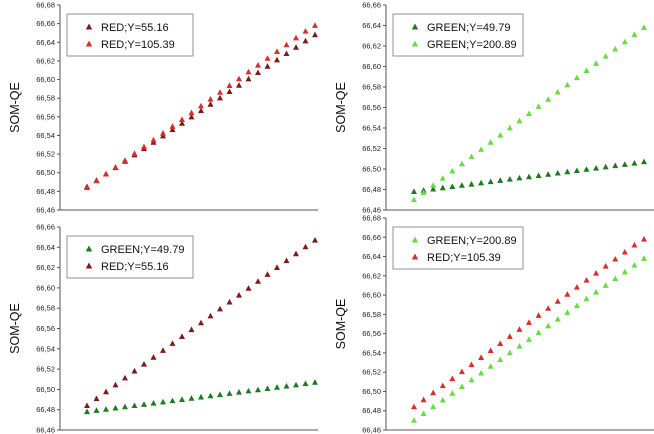  What do you see at coordinates (45, 116) in the screenshot?
I see `y-tick-label: 66,56` at bounding box center [45, 116].